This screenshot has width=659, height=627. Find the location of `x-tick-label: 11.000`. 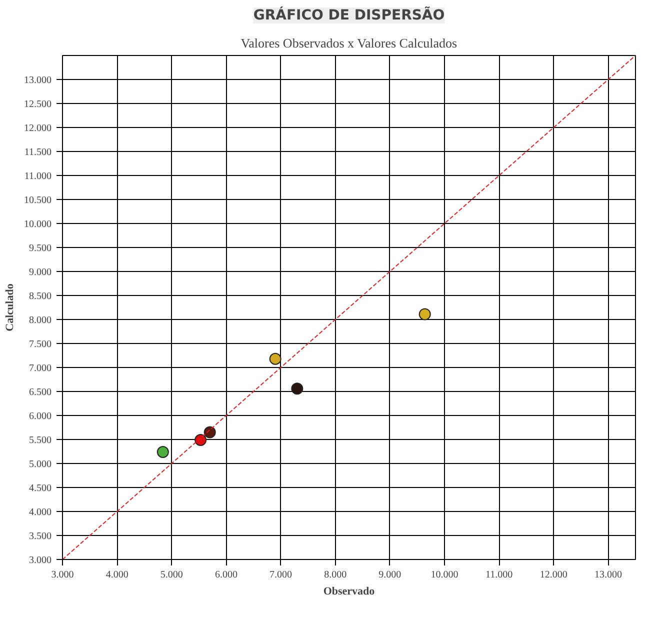

x-tick-label: 11.000 is located at coordinates (499, 575).